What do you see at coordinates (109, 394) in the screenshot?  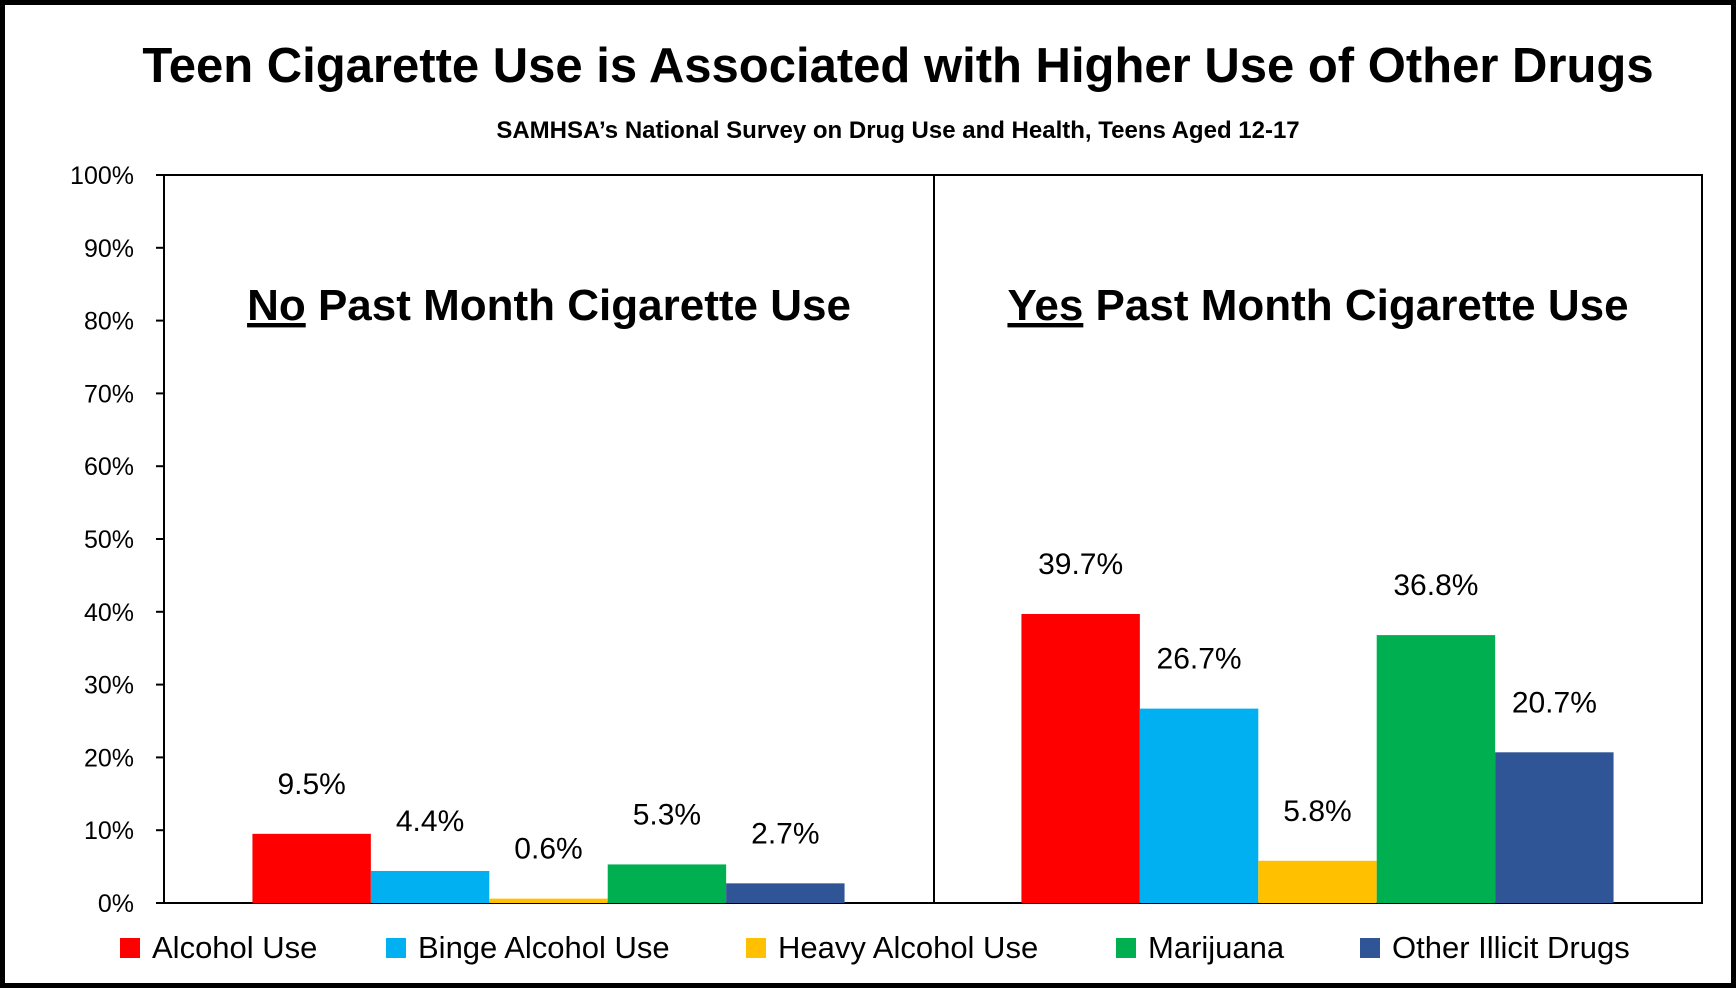 I see `y-tick-label: 70%` at bounding box center [109, 394].